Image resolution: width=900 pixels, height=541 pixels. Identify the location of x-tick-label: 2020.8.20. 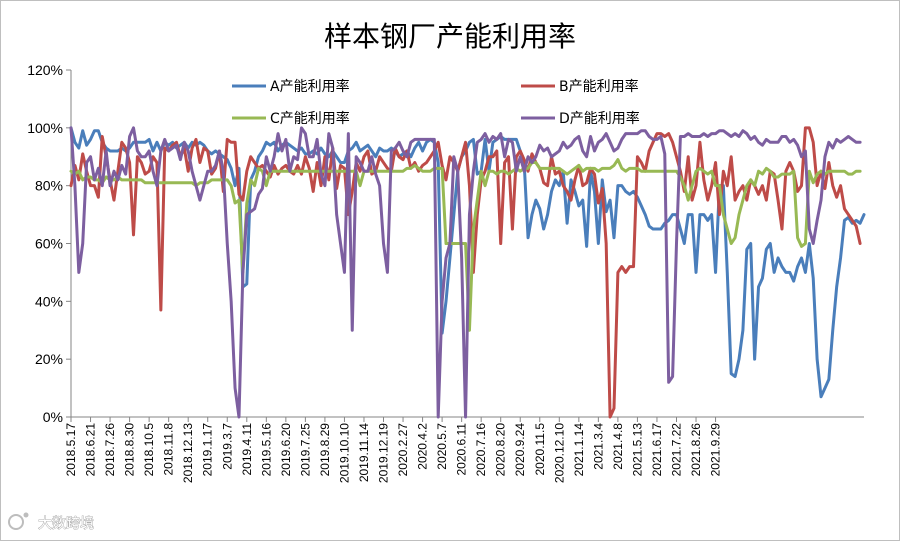
(501, 450).